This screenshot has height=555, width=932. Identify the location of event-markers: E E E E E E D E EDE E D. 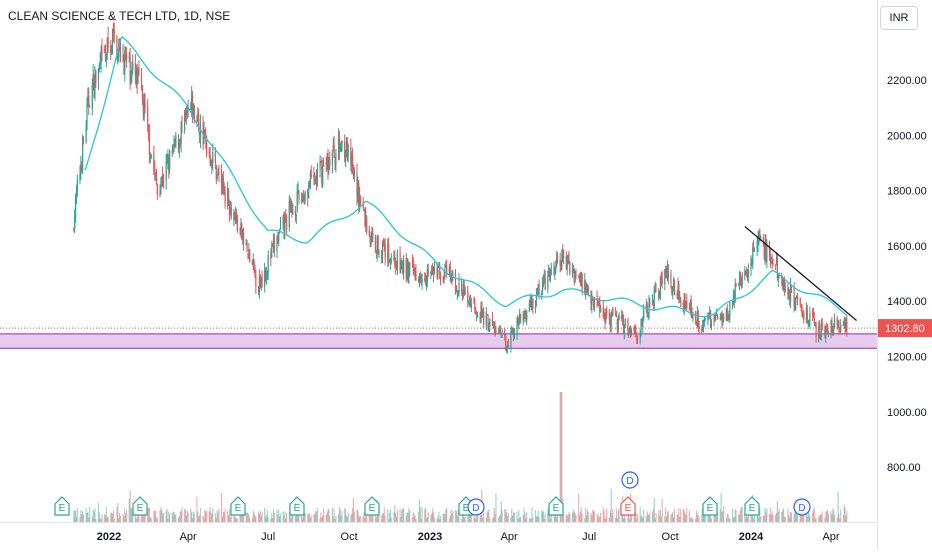
(432, 493).